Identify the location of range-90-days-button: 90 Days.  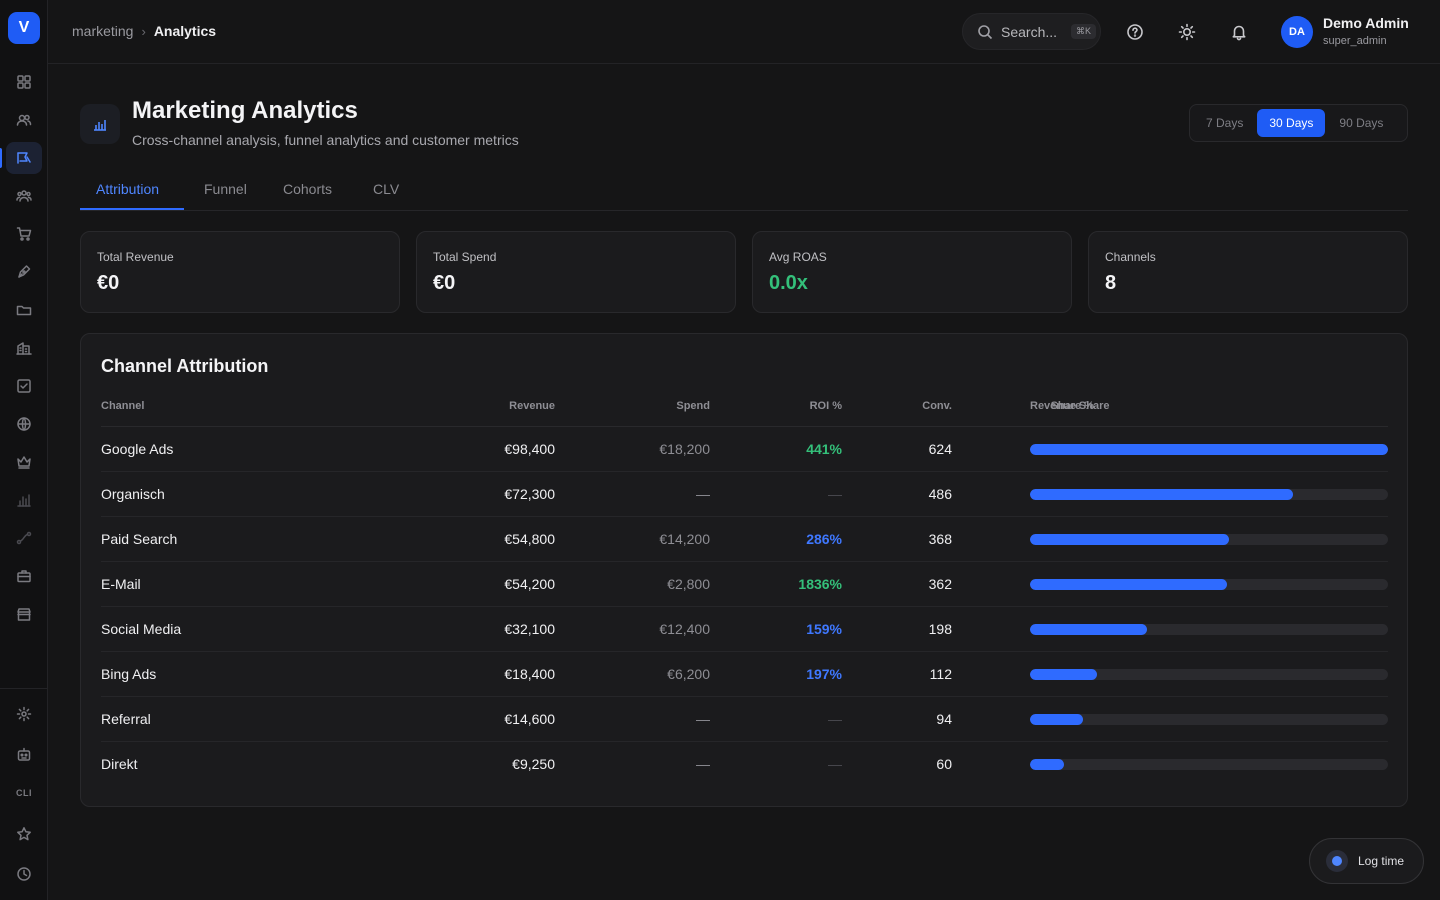
(1361, 123).